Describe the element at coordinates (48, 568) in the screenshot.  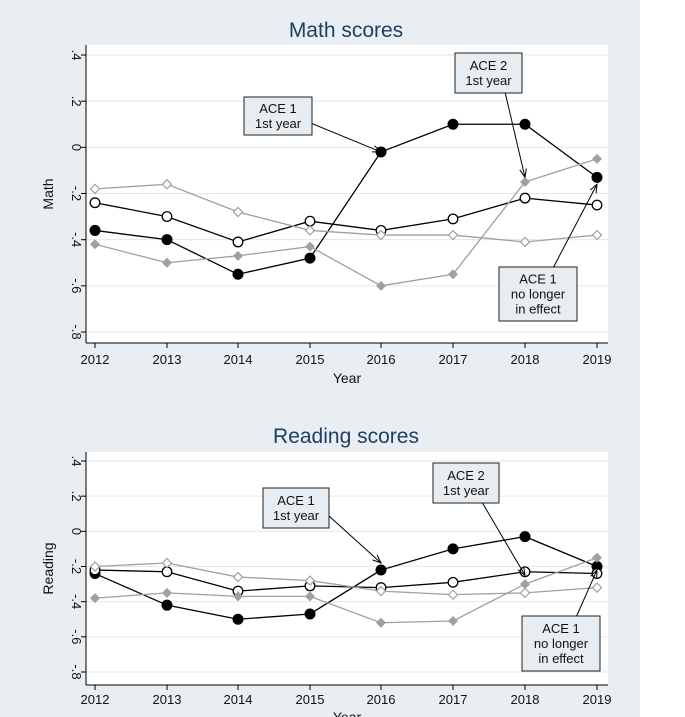
I see `y-axis-label: Reading` at that location.